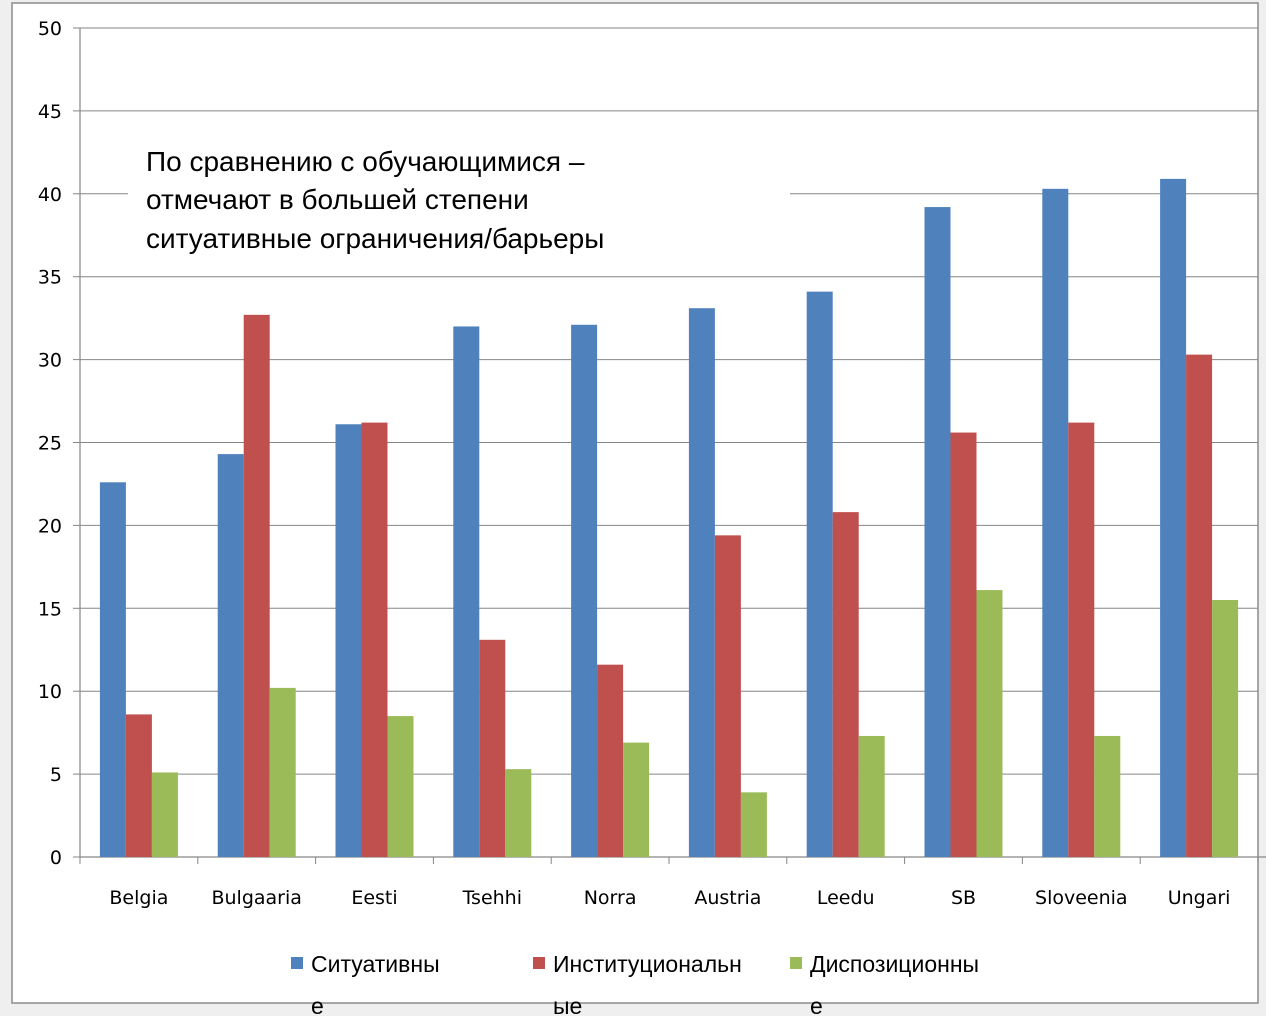 This screenshot has width=1266, height=1016. What do you see at coordinates (365, 161) in the screenshot?
I see `annotation-line: По сравнению с обучающимися –` at bounding box center [365, 161].